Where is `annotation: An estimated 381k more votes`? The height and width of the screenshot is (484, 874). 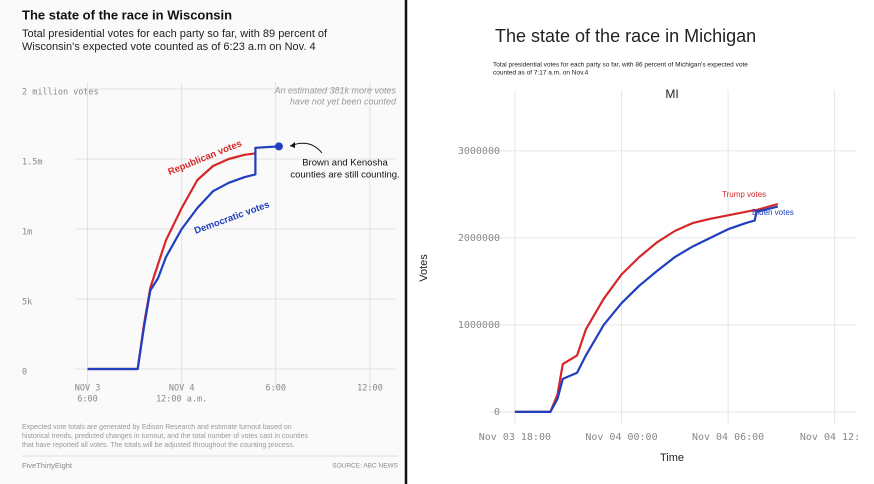
annotation: An estimated 381k more votes is located at coordinates (334, 90).